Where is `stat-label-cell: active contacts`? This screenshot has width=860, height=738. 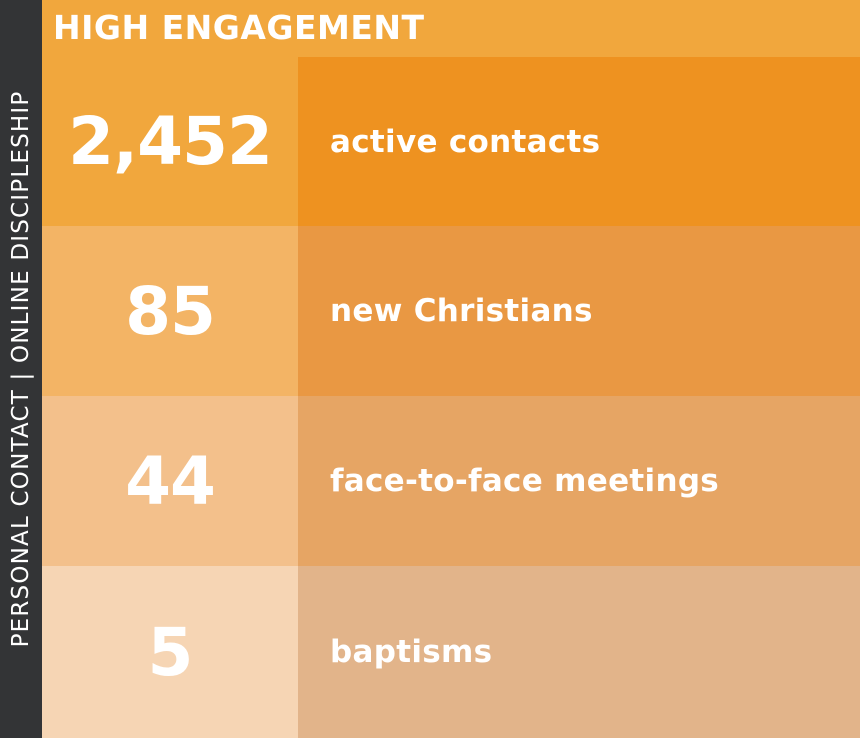
stat-label-cell: active contacts is located at coordinates (579, 141).